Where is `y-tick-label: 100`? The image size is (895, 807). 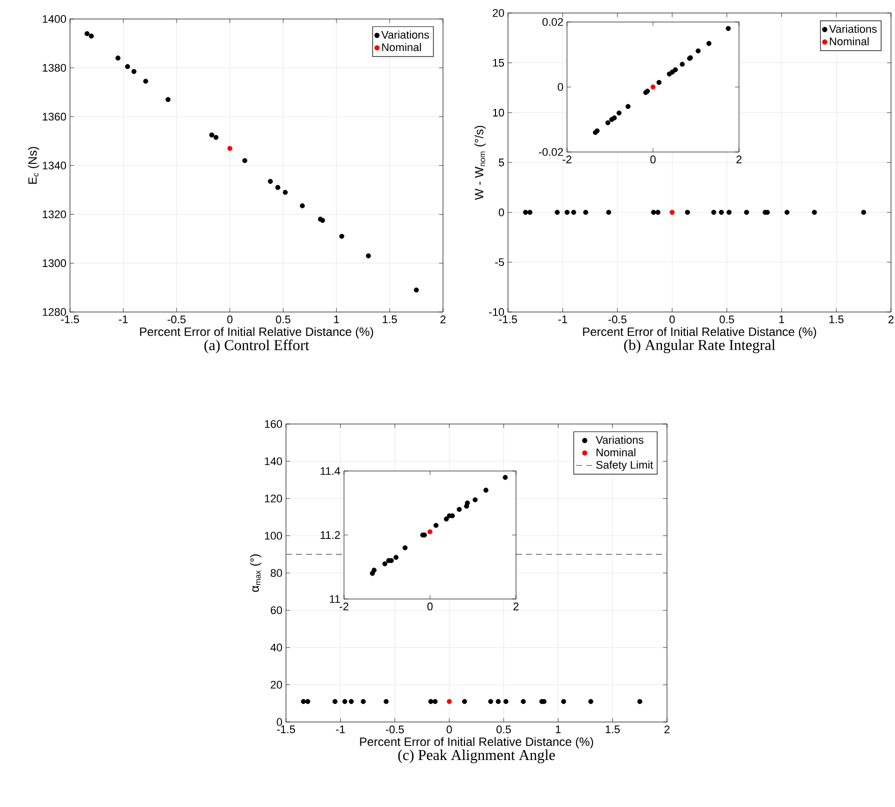 y-tick-label: 100 is located at coordinates (273, 536).